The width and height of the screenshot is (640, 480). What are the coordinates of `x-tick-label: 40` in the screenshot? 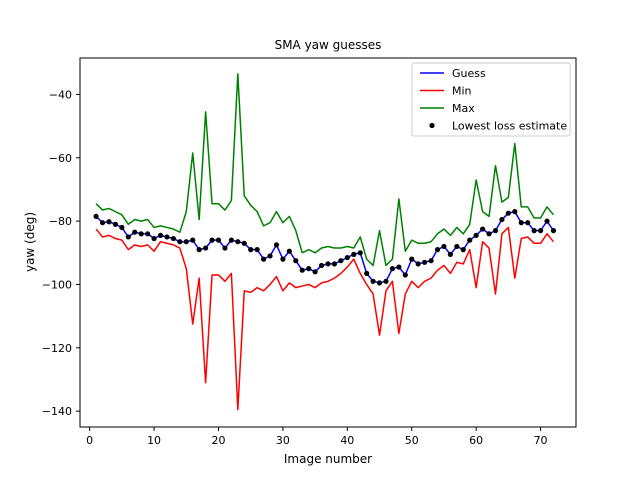 It's located at (347, 440).